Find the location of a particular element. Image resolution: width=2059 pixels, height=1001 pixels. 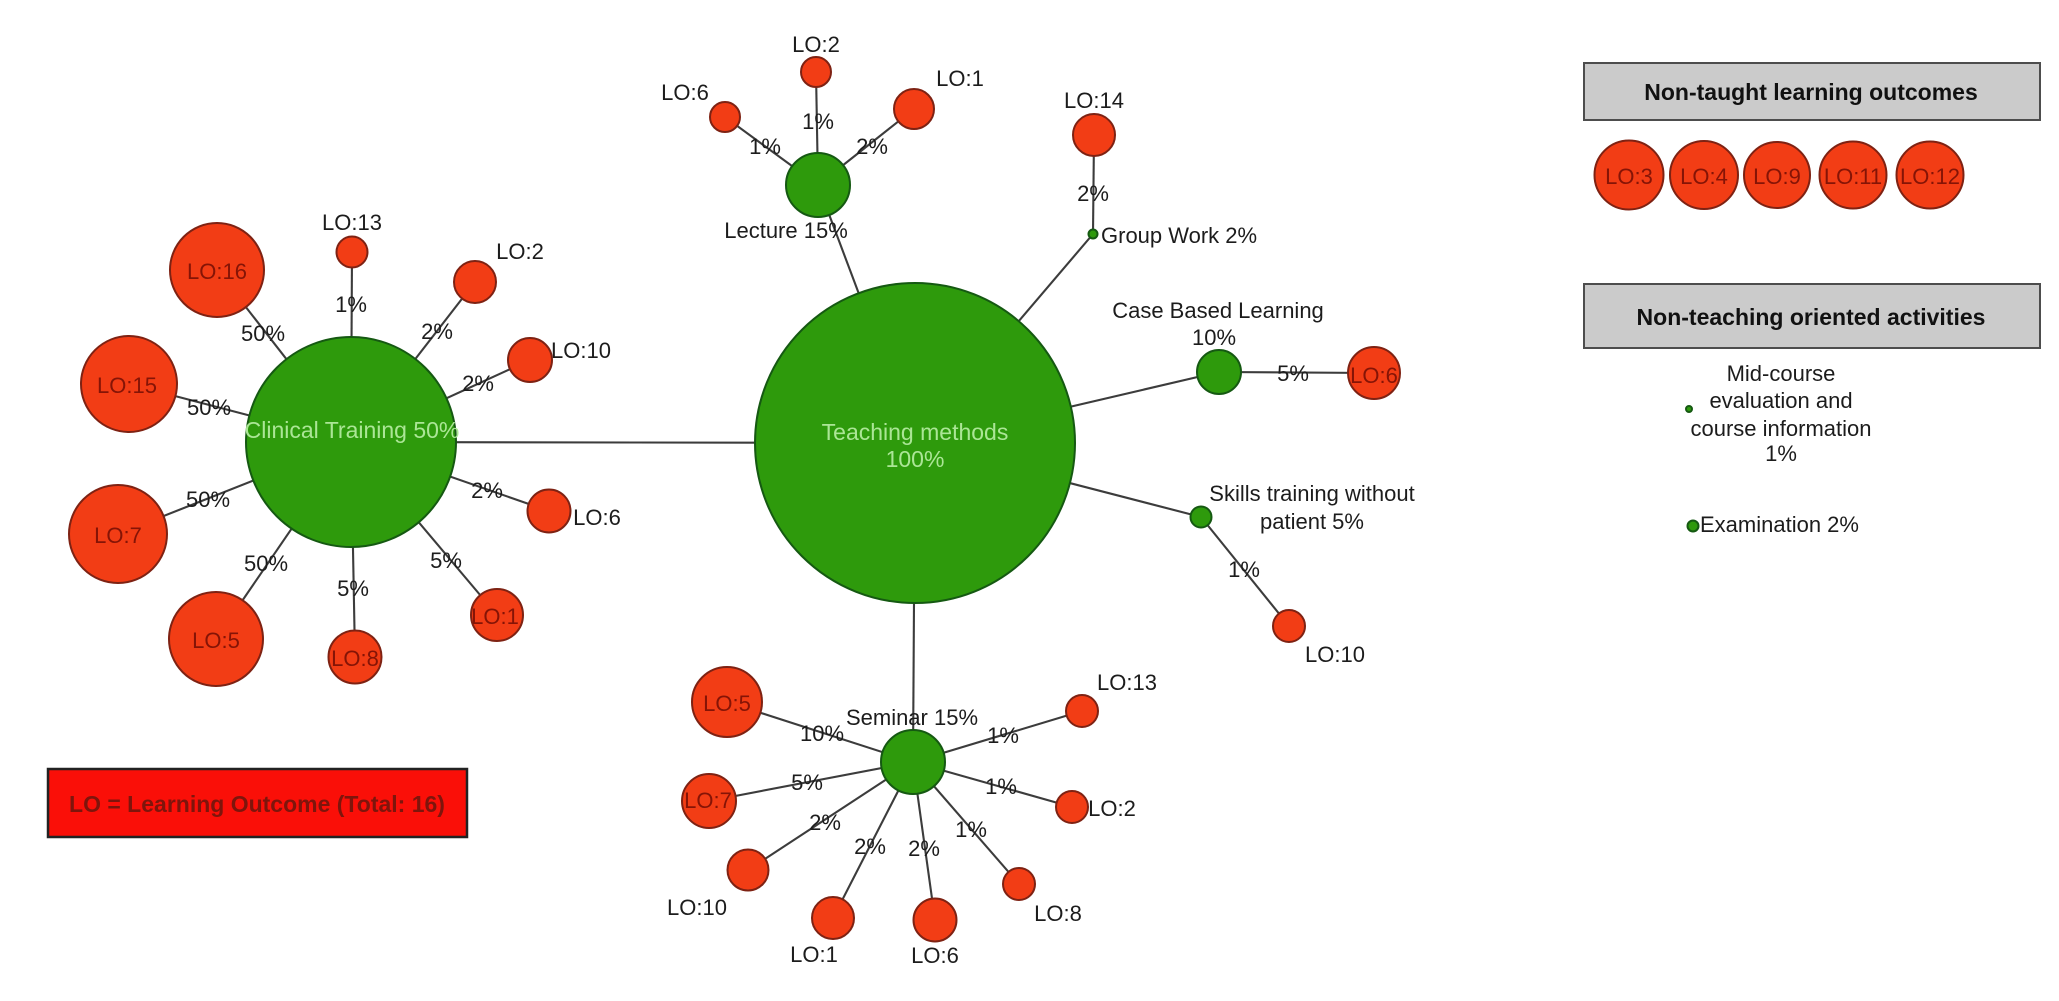

svg-text: Seminar 15% is located at coordinates (912, 717).